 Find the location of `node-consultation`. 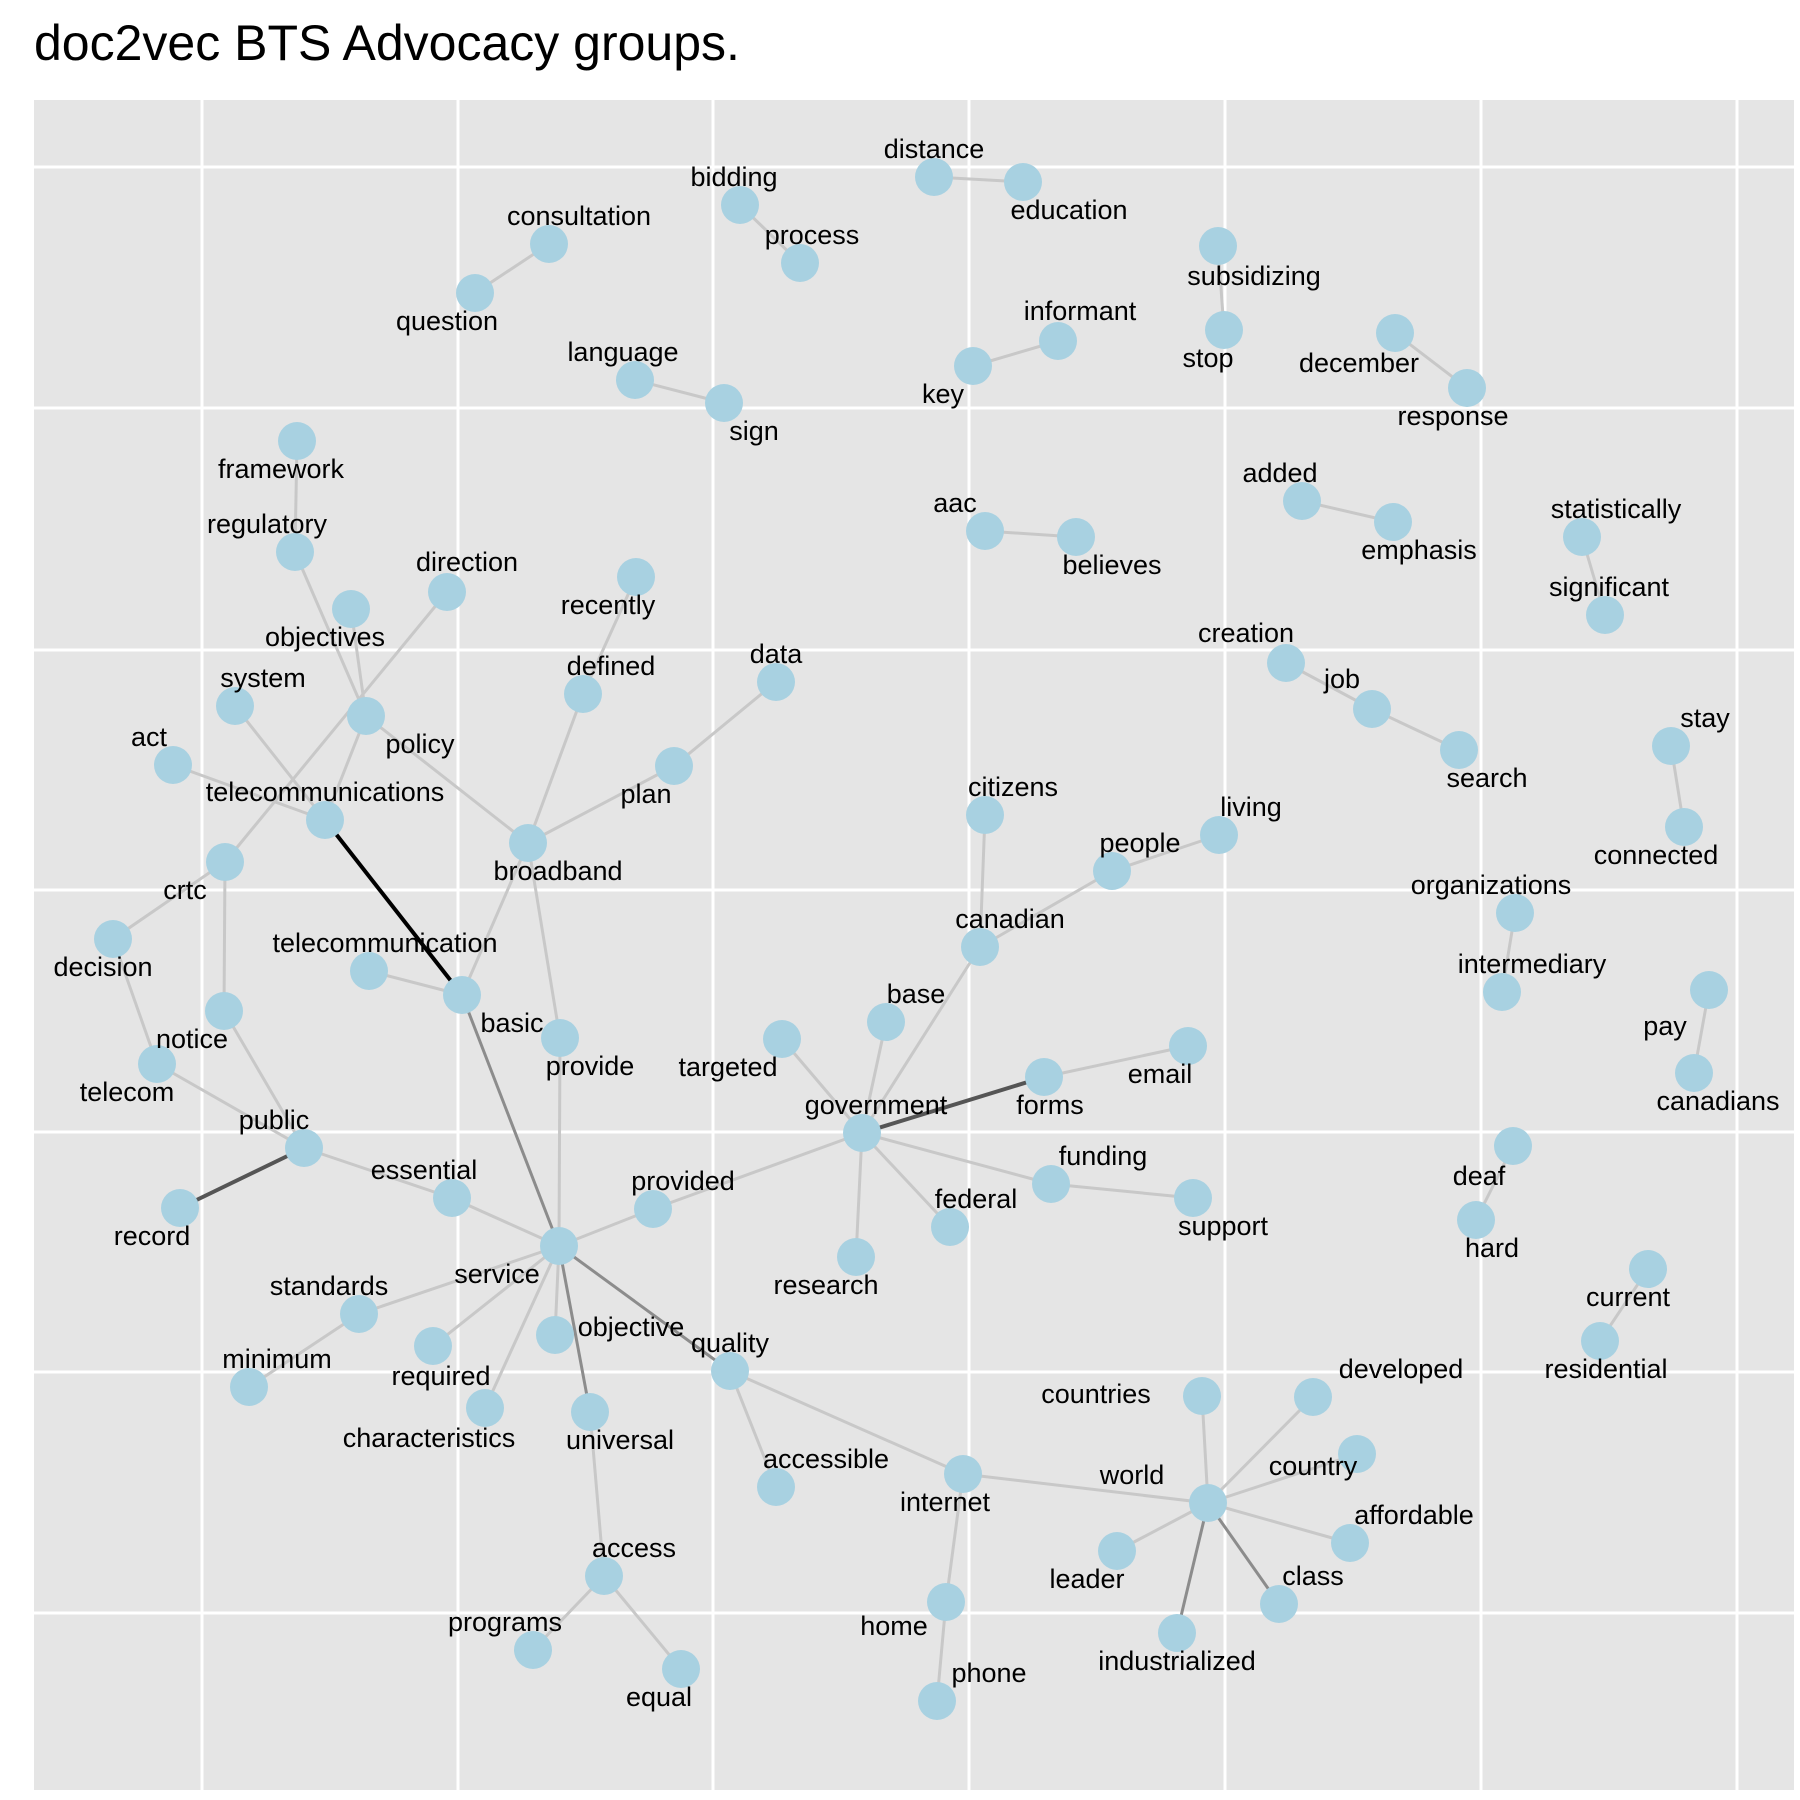

node-consultation is located at coordinates (549, 244).